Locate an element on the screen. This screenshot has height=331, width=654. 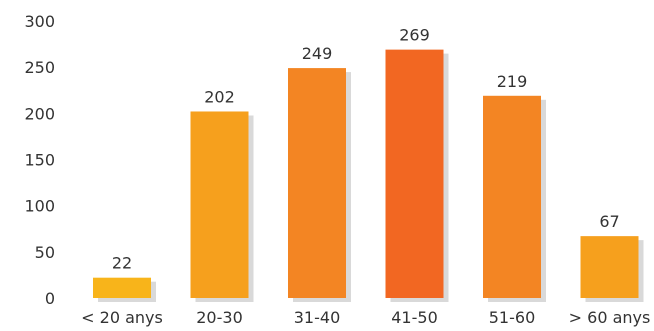
y-tick-label: 100 is located at coordinates (39, 206).